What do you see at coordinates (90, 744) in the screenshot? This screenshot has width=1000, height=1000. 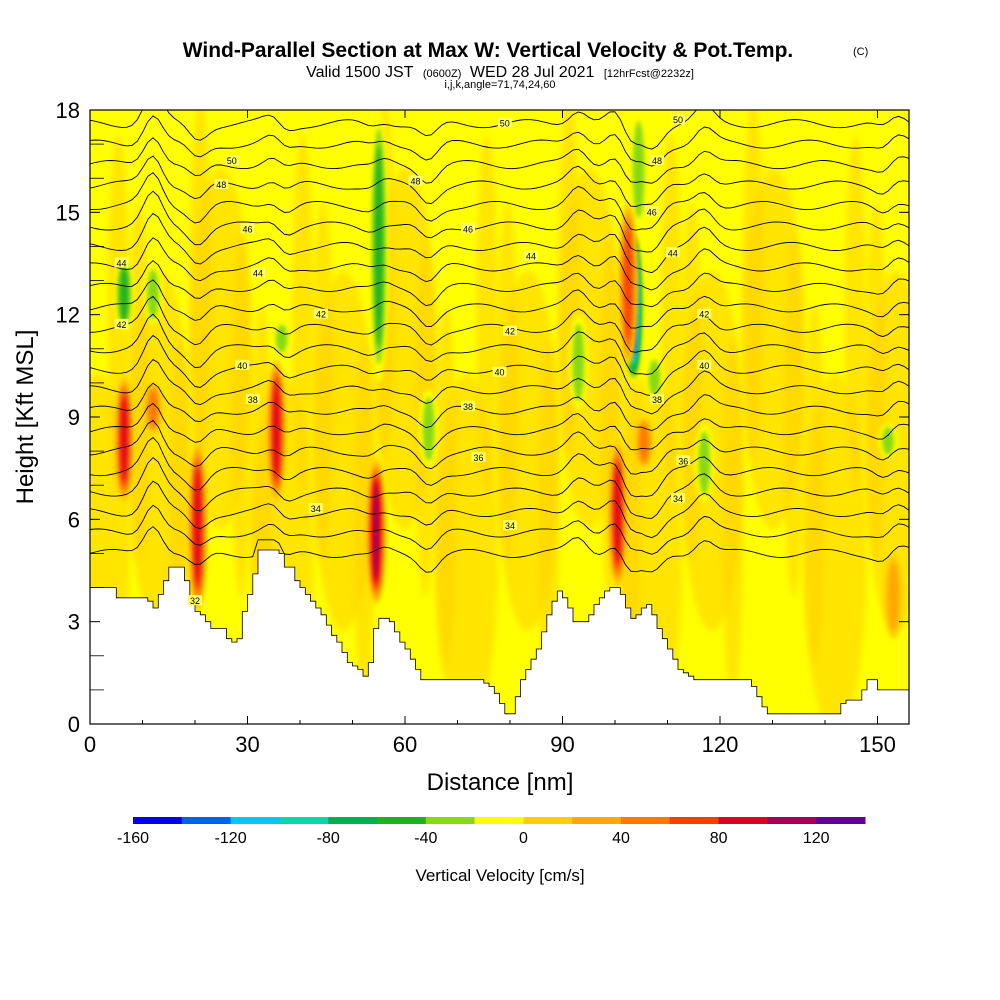 I see `x-tick-label: 0` at bounding box center [90, 744].